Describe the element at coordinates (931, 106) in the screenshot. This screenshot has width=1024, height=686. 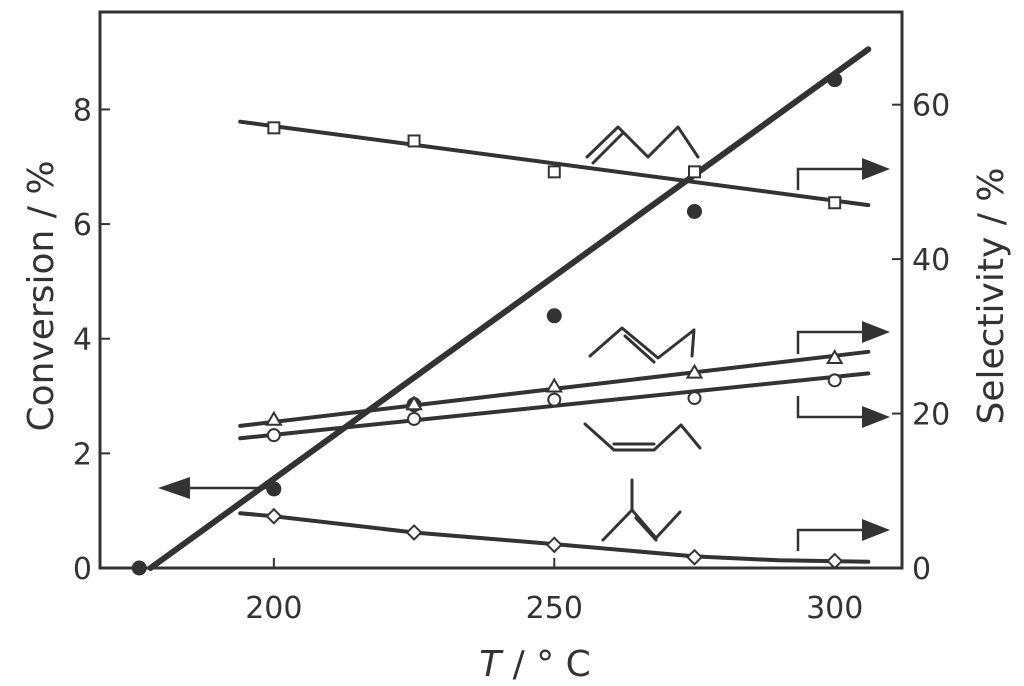
I see `y-right-tick-label: 60` at that location.